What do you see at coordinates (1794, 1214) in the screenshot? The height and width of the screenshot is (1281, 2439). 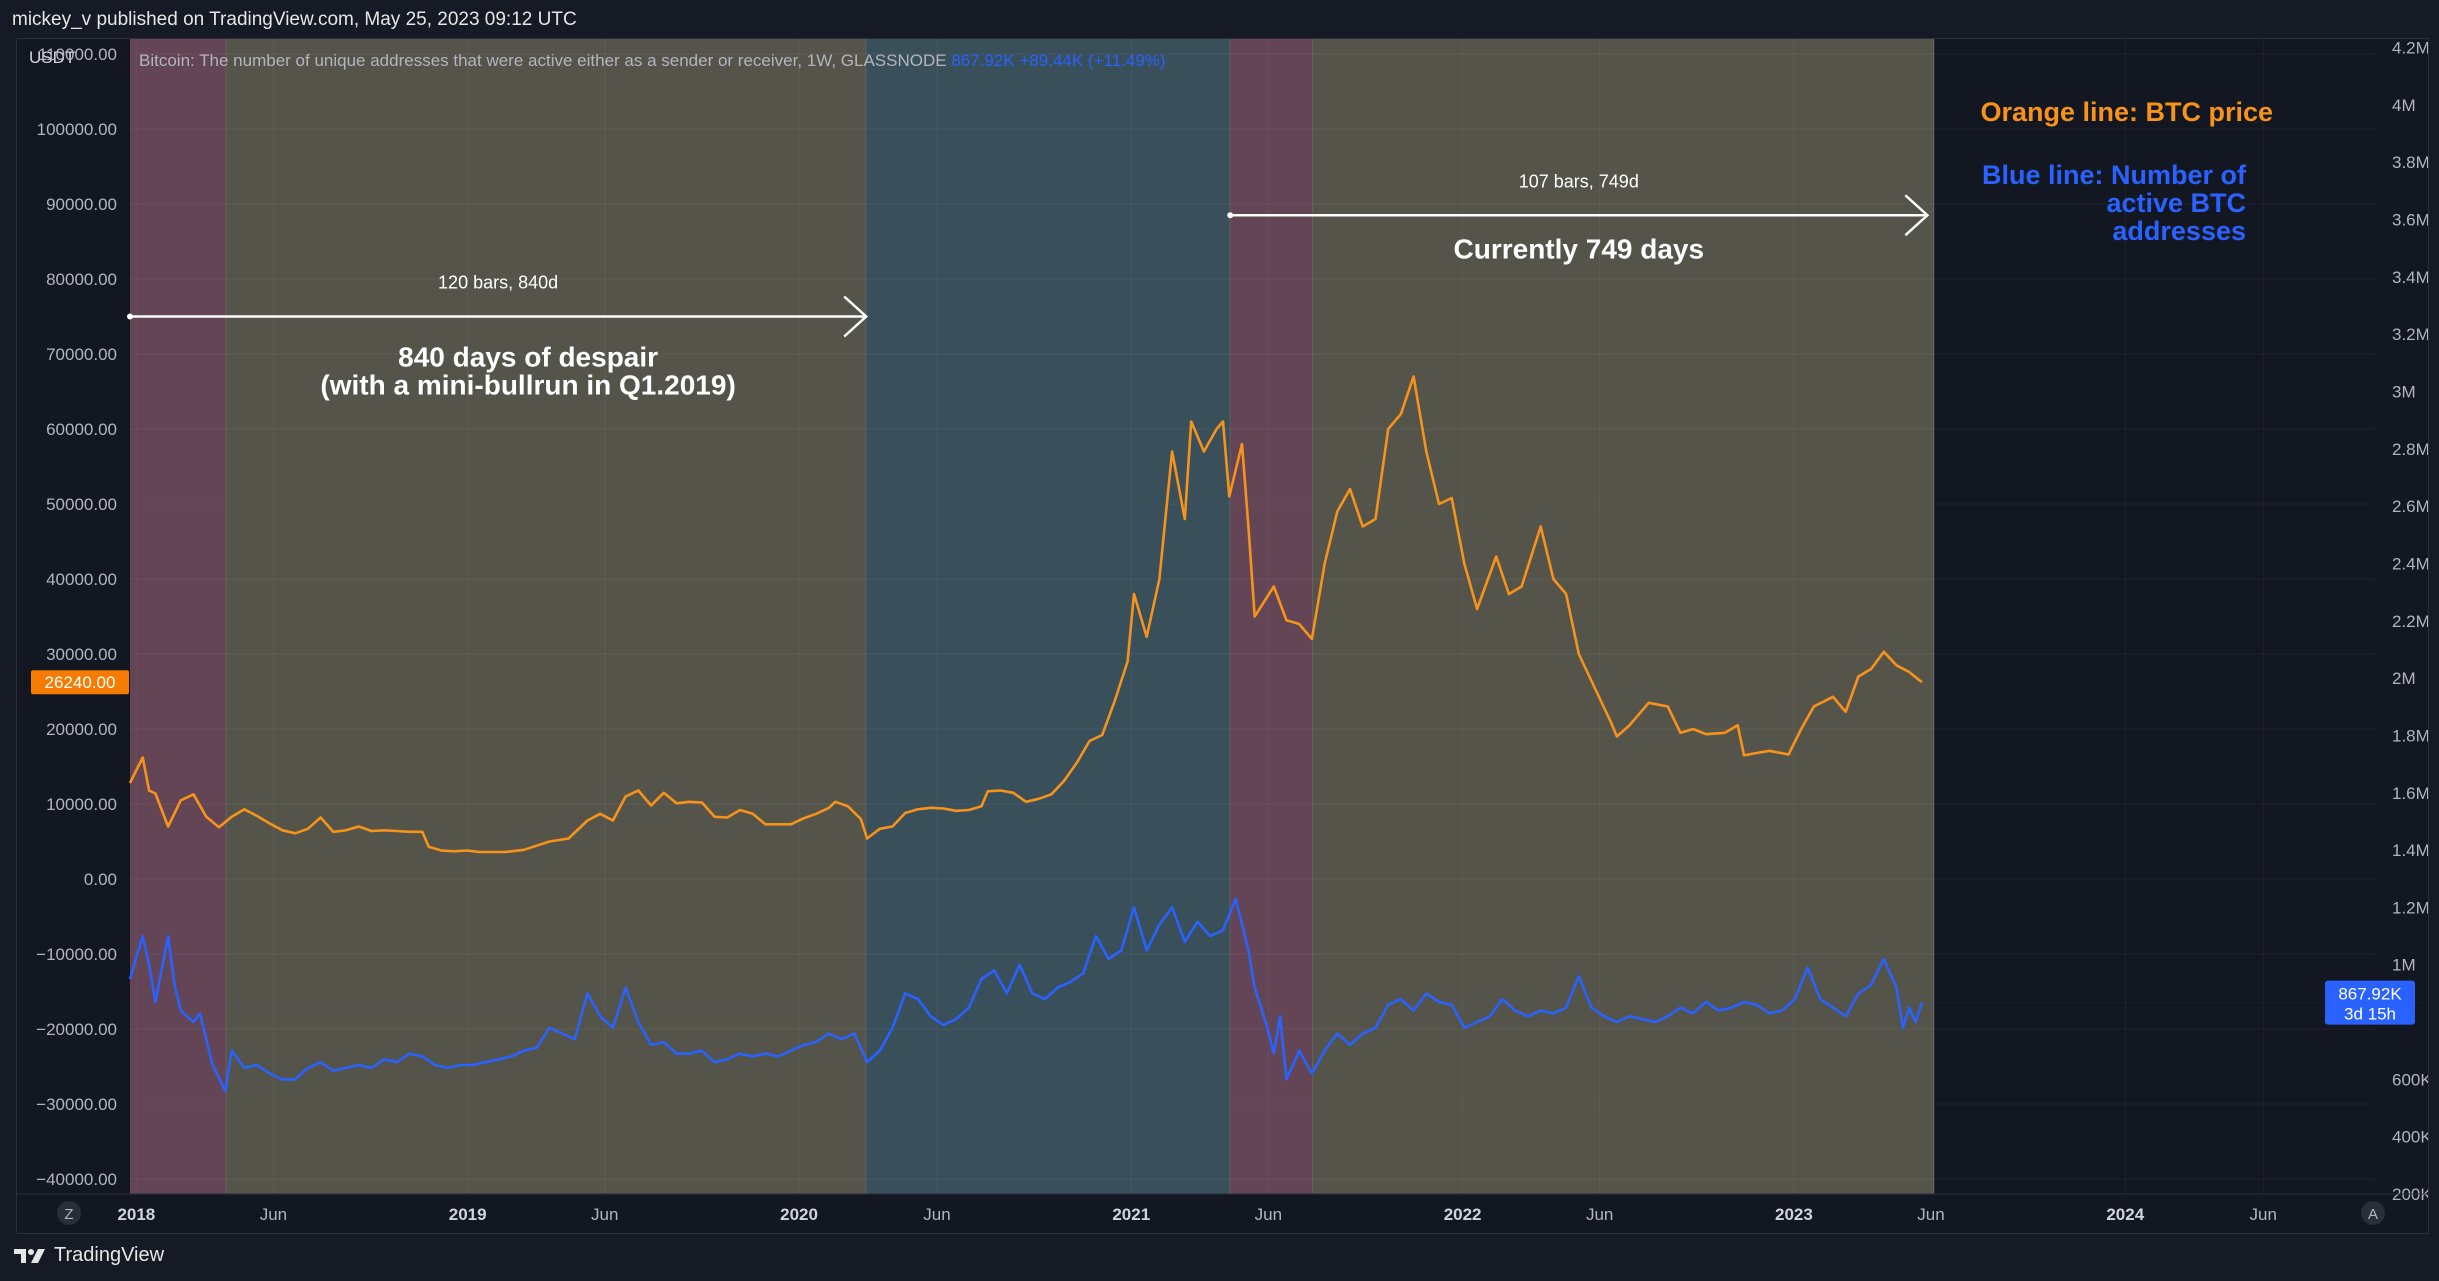 I see `x-axis-tick: 2023` at bounding box center [1794, 1214].